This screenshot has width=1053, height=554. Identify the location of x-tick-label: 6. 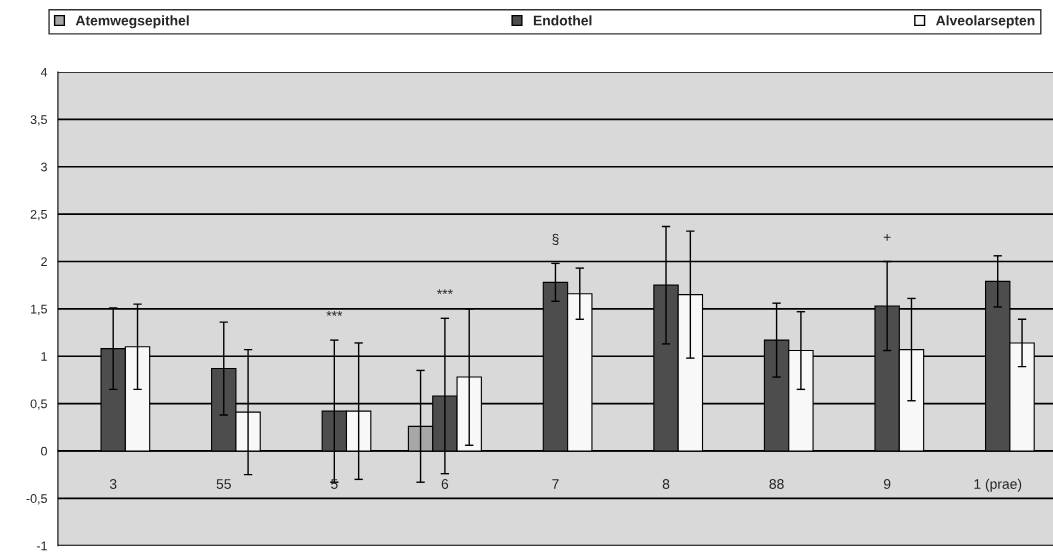
(445, 484).